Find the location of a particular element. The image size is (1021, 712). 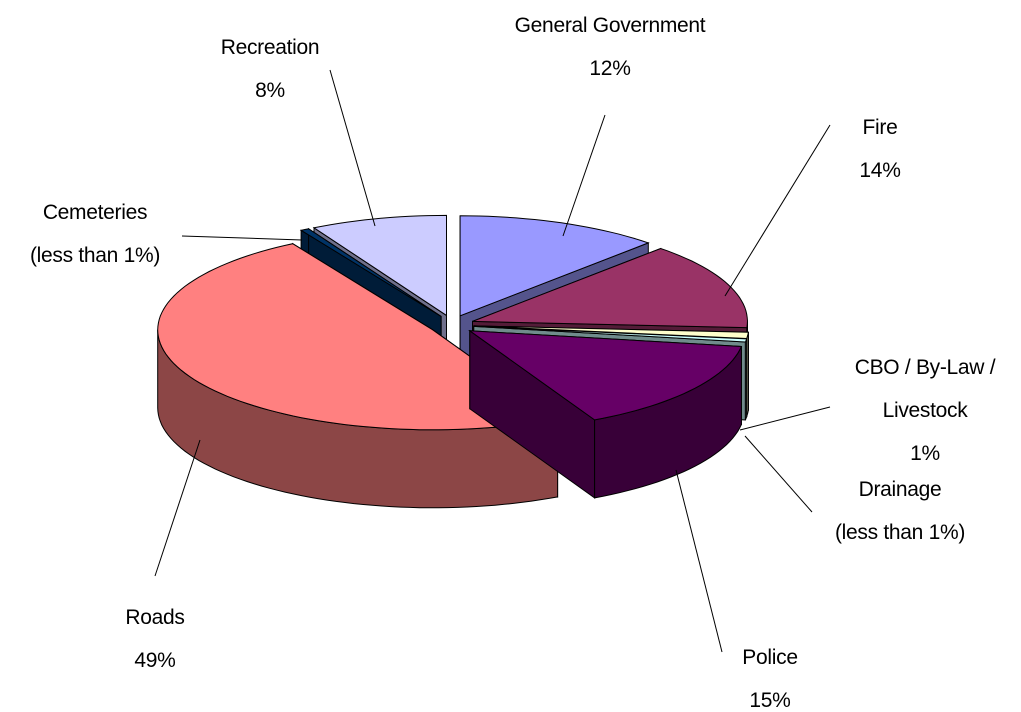

category-label: Fire is located at coordinates (880, 127).